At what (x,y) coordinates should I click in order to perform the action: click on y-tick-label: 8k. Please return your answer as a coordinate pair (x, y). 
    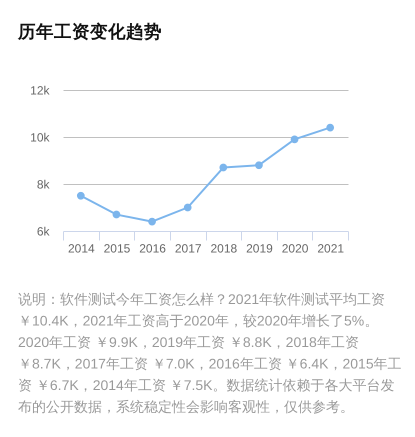
    Looking at the image, I should click on (43, 185).